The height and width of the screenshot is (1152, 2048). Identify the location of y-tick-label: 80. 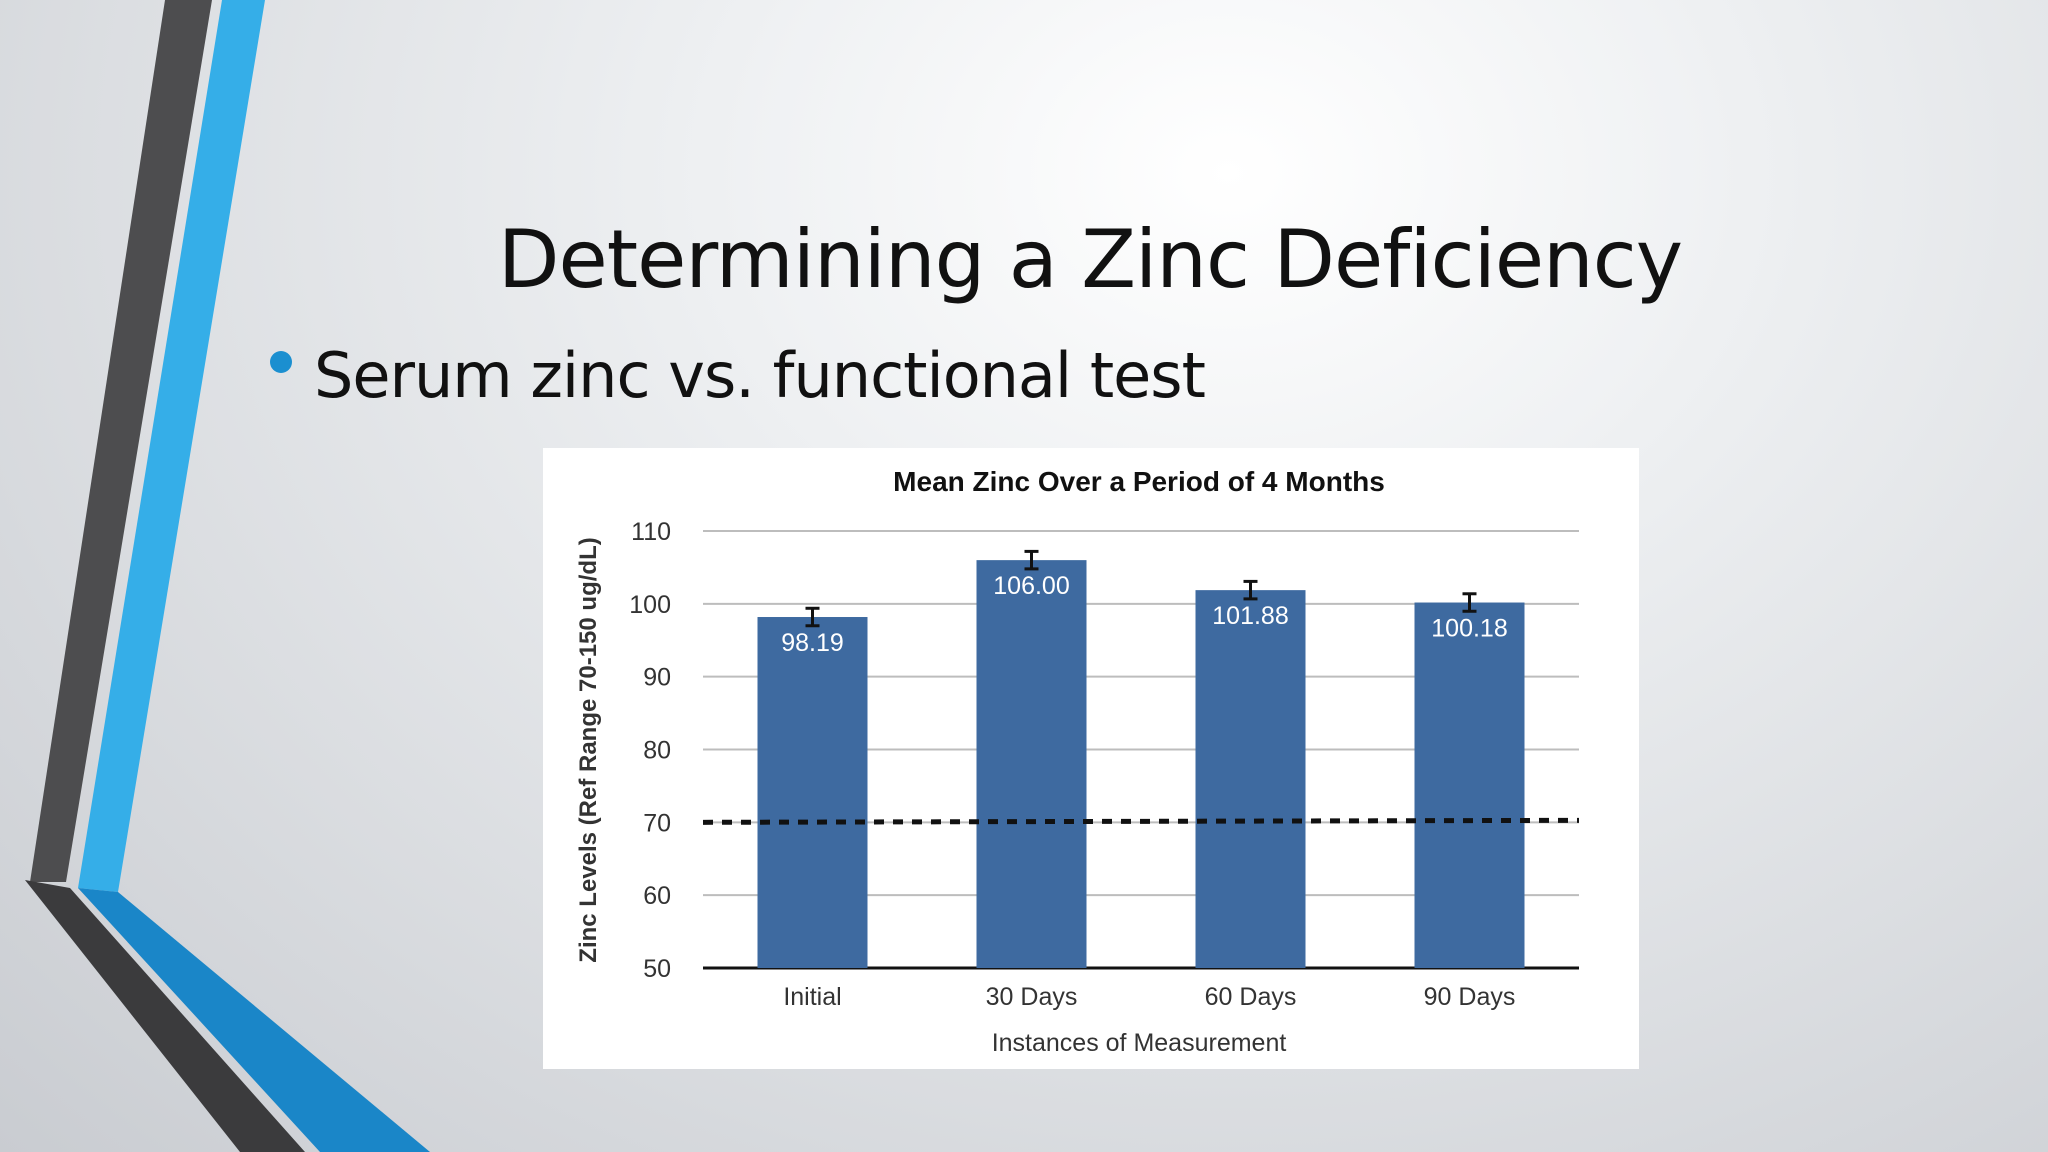
(657, 751).